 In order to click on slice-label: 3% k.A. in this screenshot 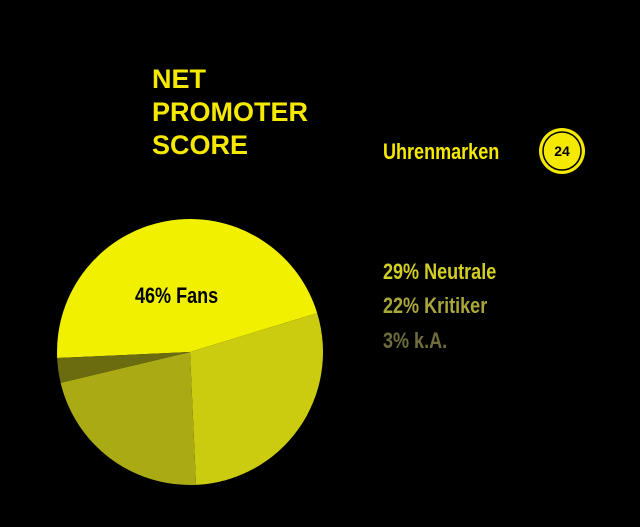, I will do `click(415, 341)`.